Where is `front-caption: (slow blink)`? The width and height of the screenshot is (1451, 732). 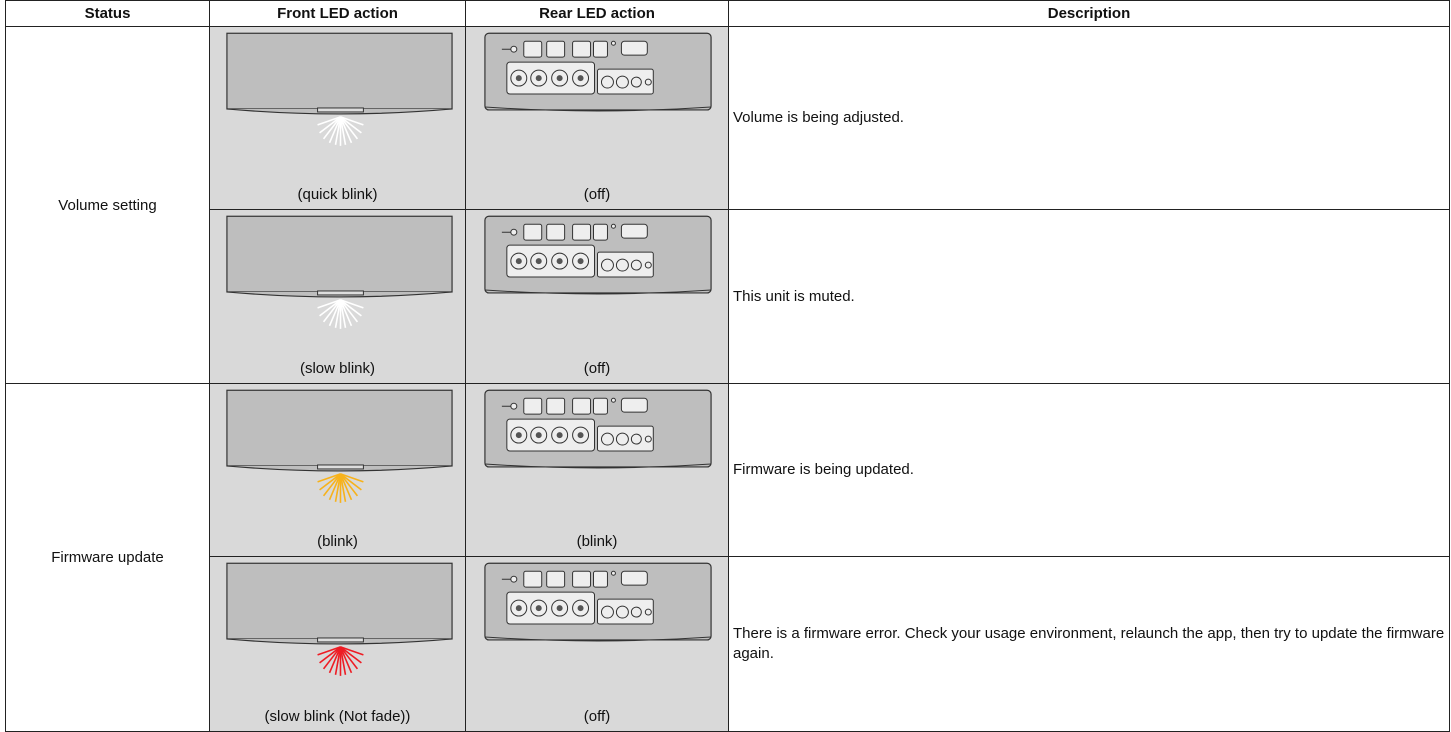 front-caption: (slow blink) is located at coordinates (337, 368).